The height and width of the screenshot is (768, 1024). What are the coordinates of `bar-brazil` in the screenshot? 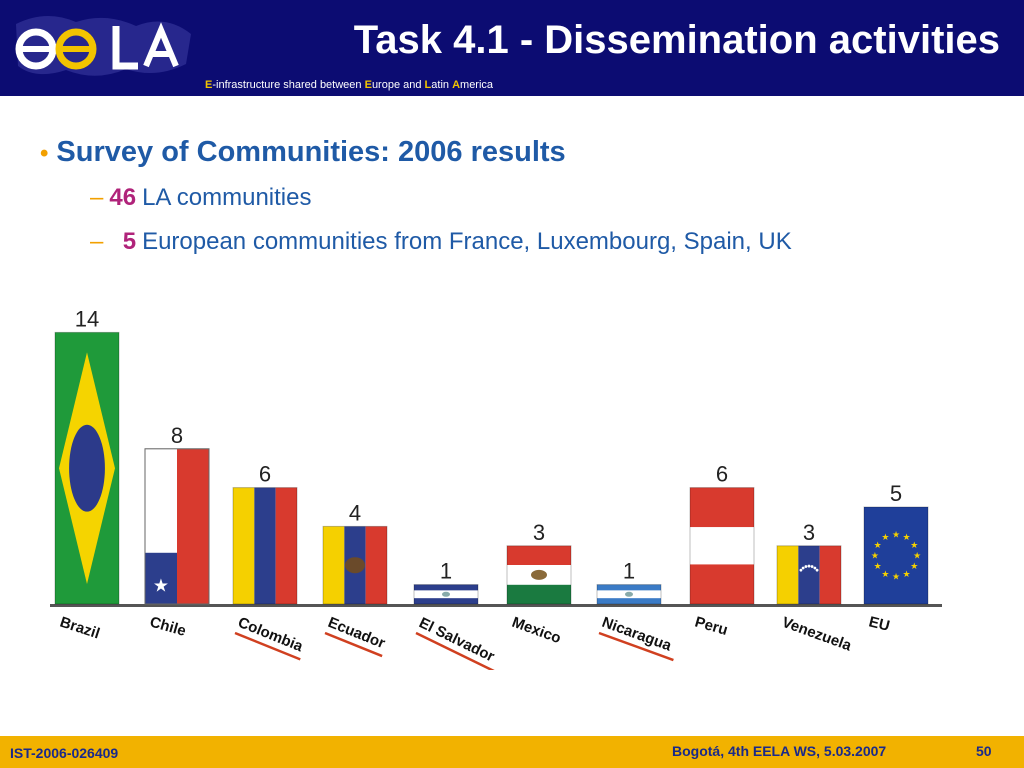 It's located at (87, 468).